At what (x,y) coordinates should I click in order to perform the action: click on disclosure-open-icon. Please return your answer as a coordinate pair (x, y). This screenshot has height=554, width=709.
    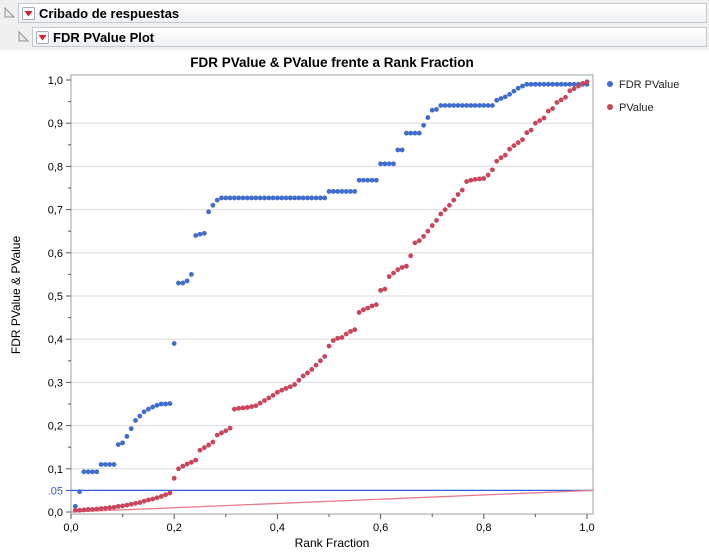
    Looking at the image, I should click on (23, 36).